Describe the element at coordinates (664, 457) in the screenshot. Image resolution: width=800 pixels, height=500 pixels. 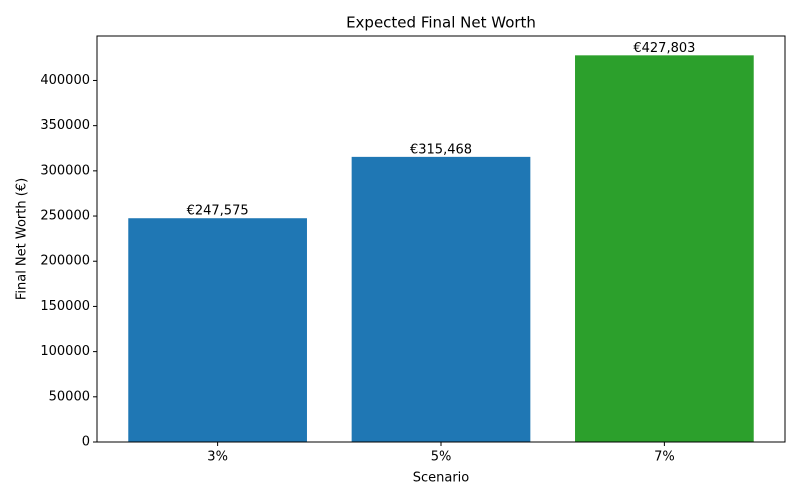
I see `x-tick-label: 7%` at that location.